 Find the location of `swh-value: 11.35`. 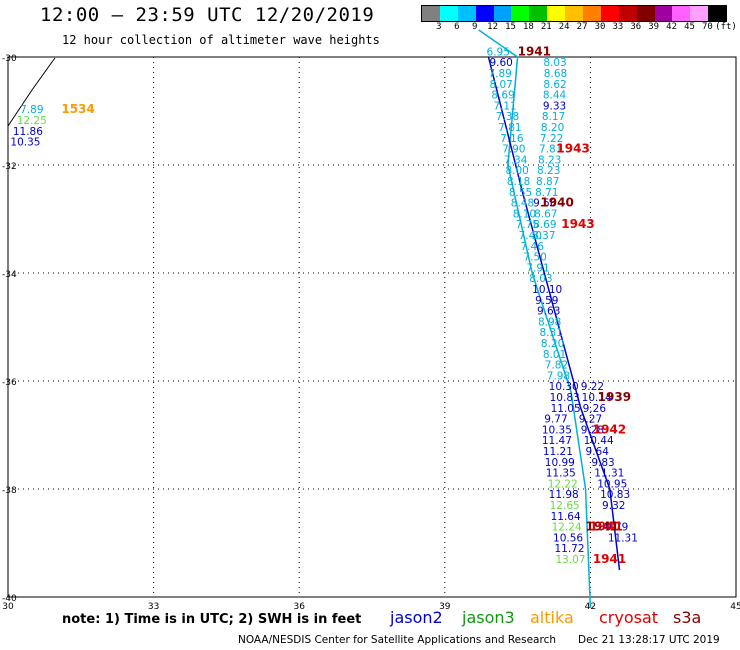

swh-value: 11.35 is located at coordinates (561, 474).